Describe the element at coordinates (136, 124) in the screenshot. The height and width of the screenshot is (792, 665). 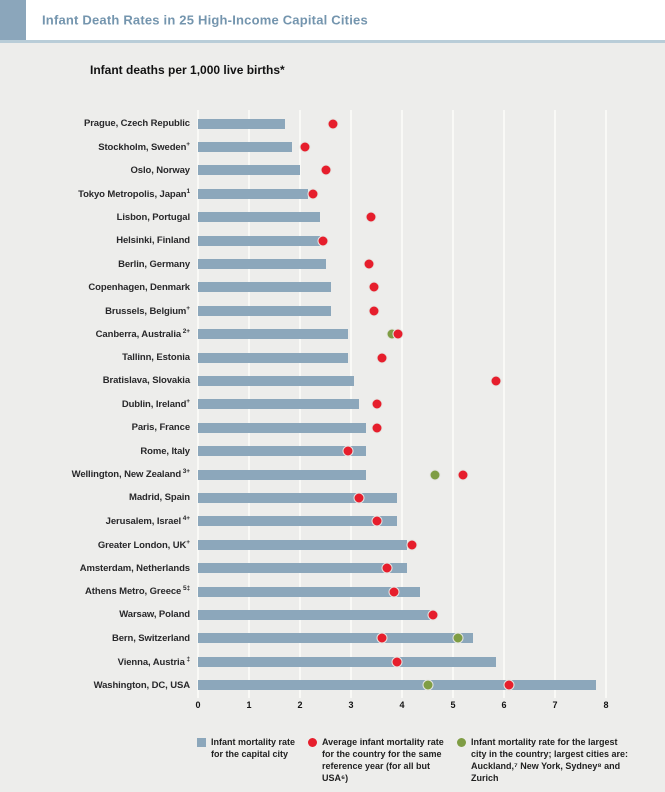
I see `city-label: Prague, Czech Republic` at that location.